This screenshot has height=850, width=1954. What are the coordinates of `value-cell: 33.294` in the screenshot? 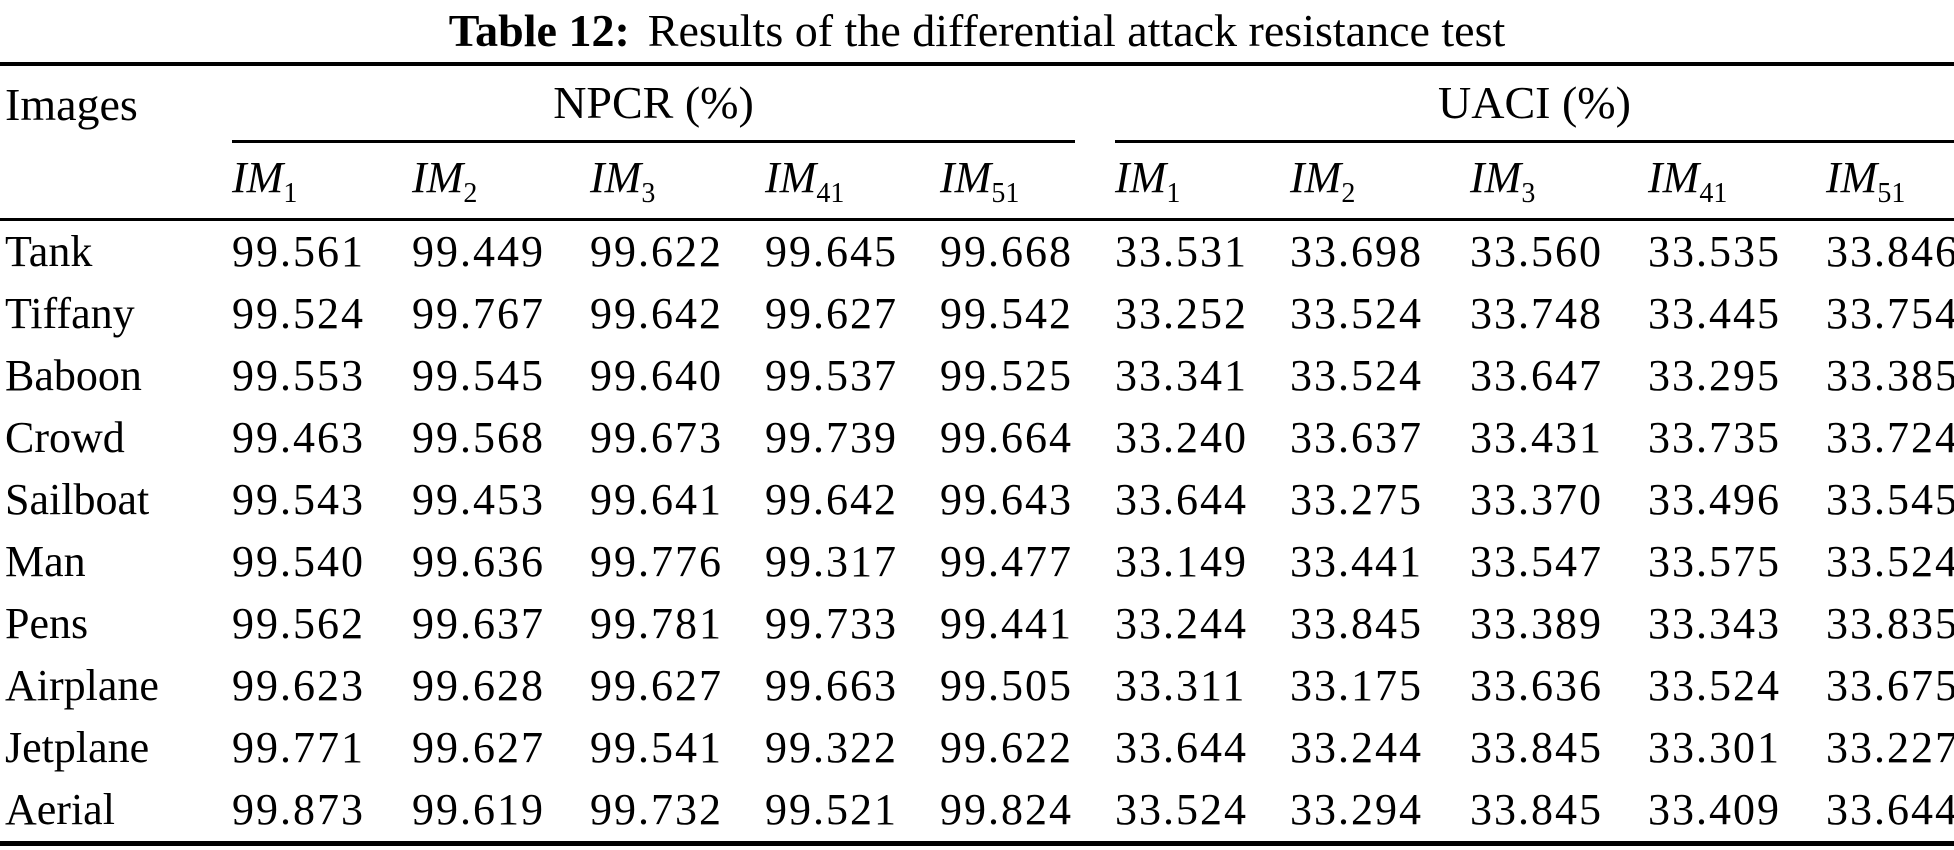 It's located at (1356, 809).